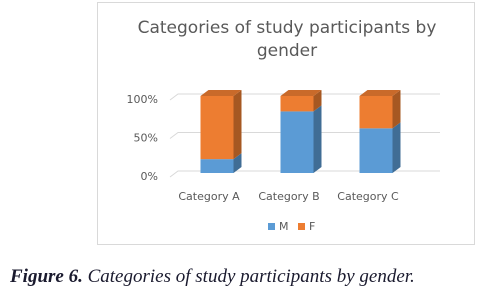 The image size is (503, 305). I want to click on y-tick-label: 50%, so click(146, 138).